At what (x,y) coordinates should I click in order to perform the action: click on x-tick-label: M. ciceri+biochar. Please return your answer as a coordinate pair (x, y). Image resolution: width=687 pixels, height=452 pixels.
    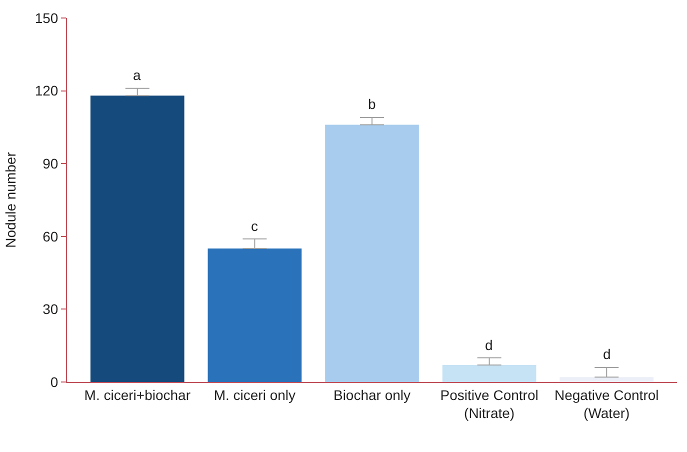
    Looking at the image, I should click on (137, 394).